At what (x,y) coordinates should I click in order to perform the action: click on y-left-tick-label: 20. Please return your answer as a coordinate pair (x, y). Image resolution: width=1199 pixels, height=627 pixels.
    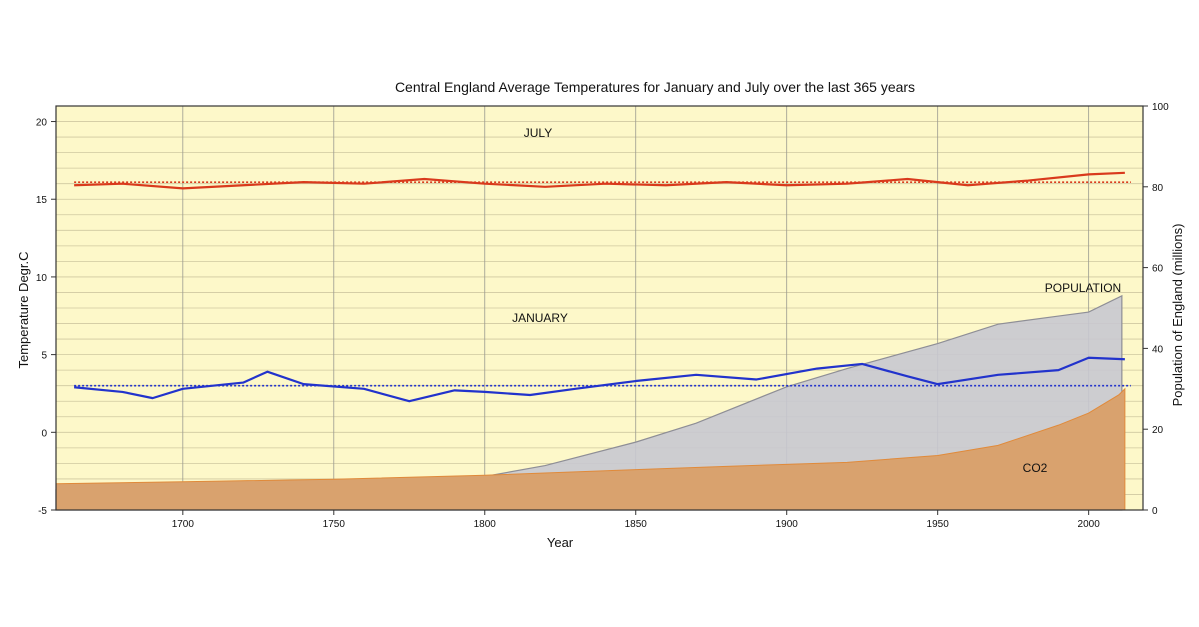
    Looking at the image, I should click on (42, 123).